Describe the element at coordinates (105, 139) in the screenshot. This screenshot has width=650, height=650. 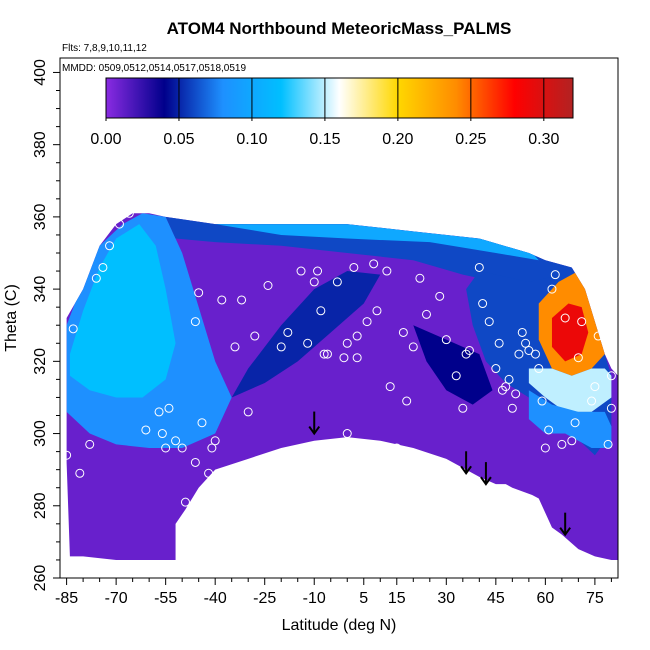
I see `colorbar-tick-label: 0.00` at that location.